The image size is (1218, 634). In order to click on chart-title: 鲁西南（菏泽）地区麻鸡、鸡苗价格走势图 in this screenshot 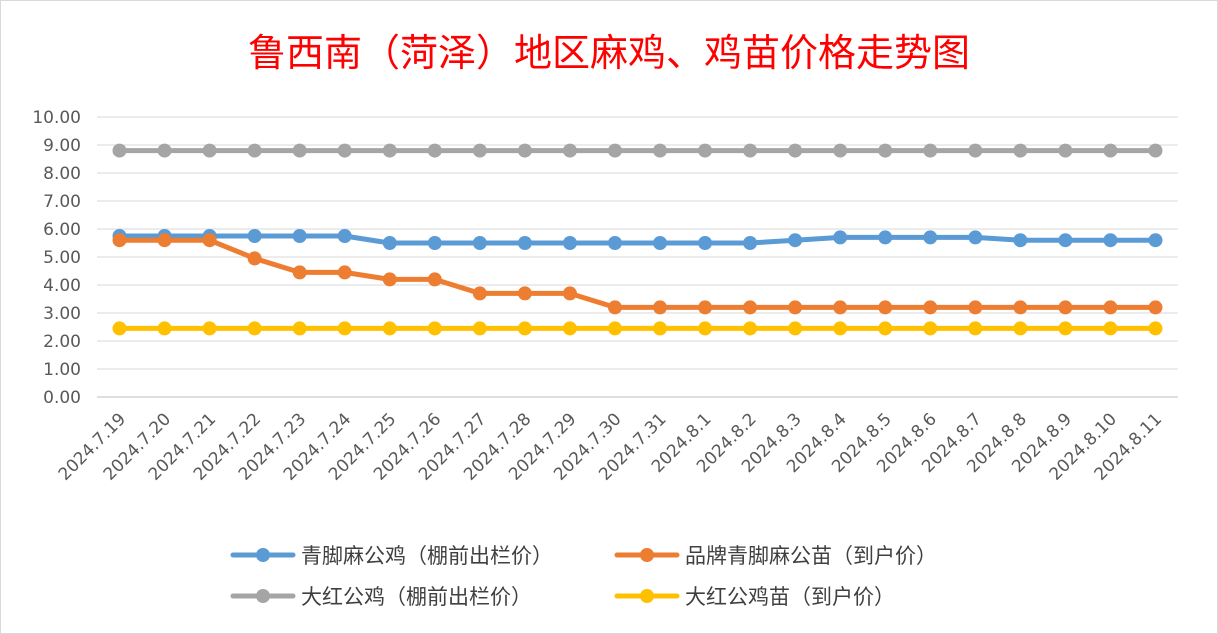, I will do `click(609, 53)`.